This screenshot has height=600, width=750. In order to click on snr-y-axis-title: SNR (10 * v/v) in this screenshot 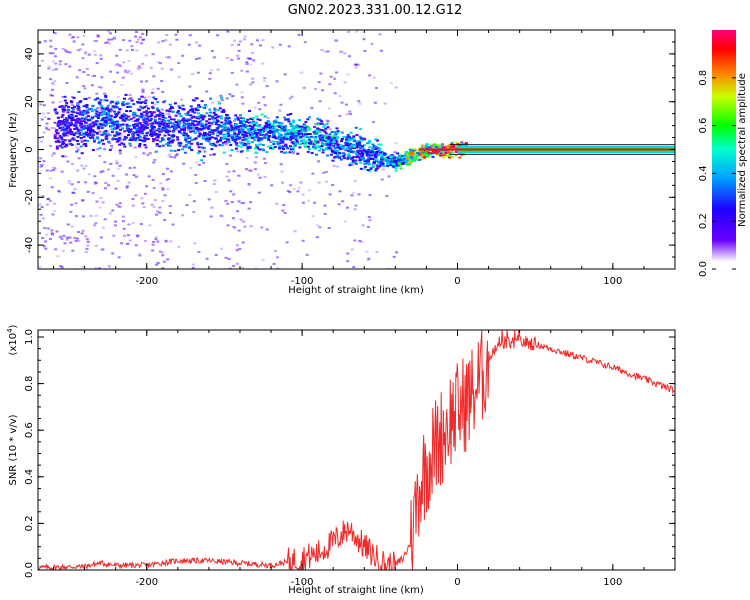, I will do `click(13, 449)`.